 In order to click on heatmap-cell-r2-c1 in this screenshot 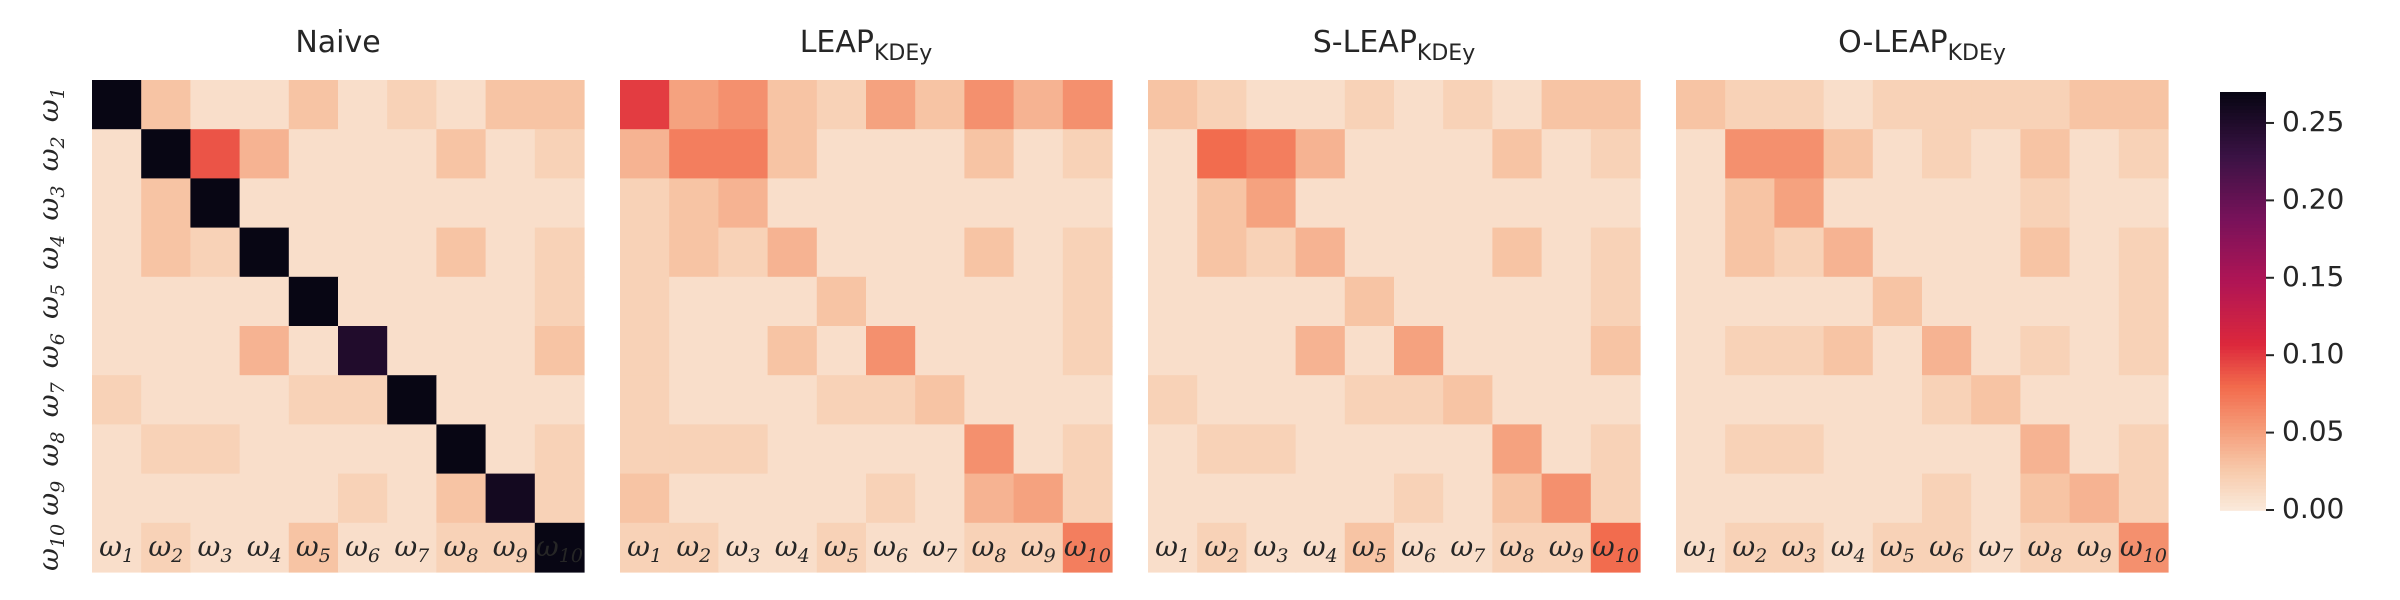, I will do `click(117, 154)`.